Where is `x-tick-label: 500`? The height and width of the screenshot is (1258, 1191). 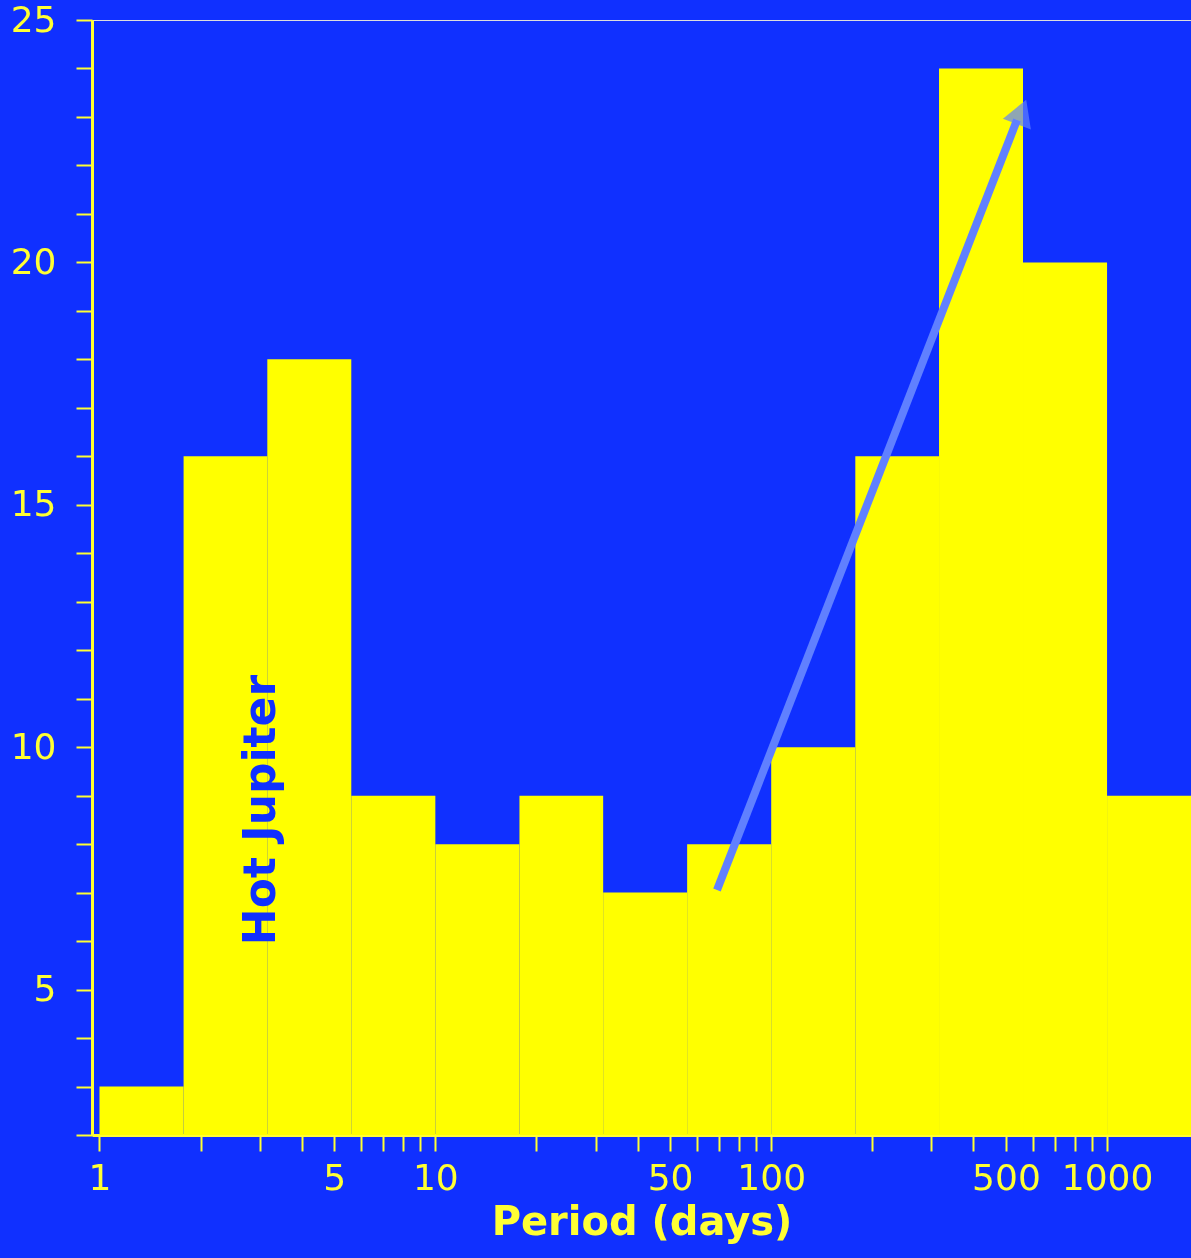
x-tick-label: 500 is located at coordinates (1006, 1177).